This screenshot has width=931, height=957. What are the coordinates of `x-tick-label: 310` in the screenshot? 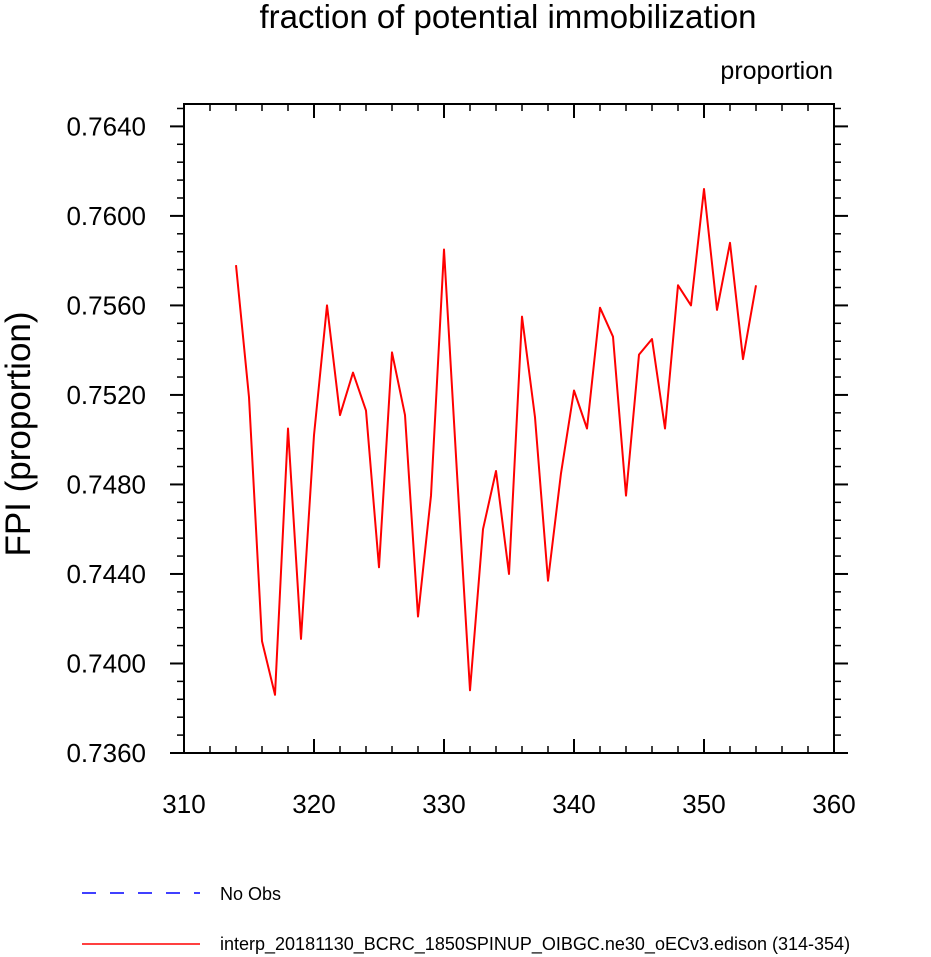 It's located at (183, 804).